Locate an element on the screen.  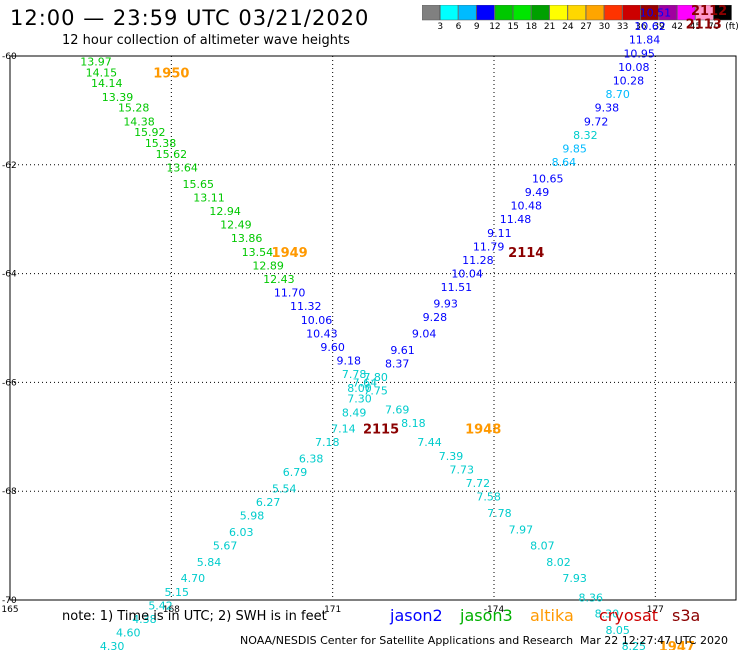
data-point-label: 10.48 is located at coordinates (527, 206).